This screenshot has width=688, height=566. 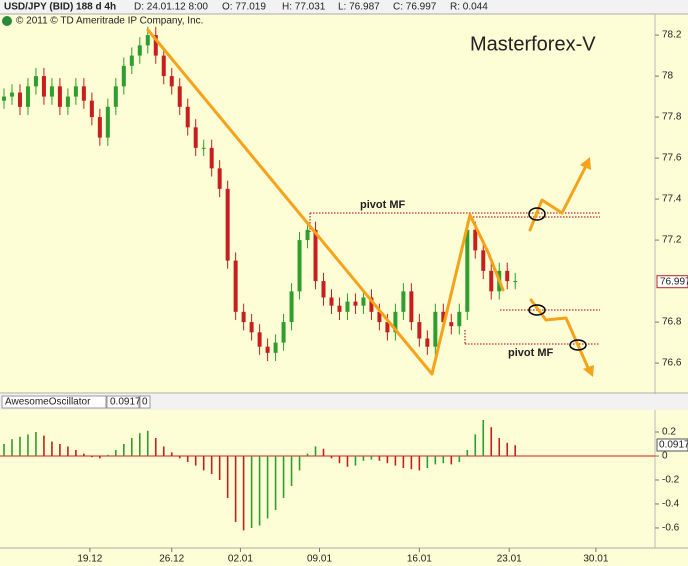 I want to click on symbol-title: USD/JPY (BID) 188 d 4h, so click(x=60, y=7).